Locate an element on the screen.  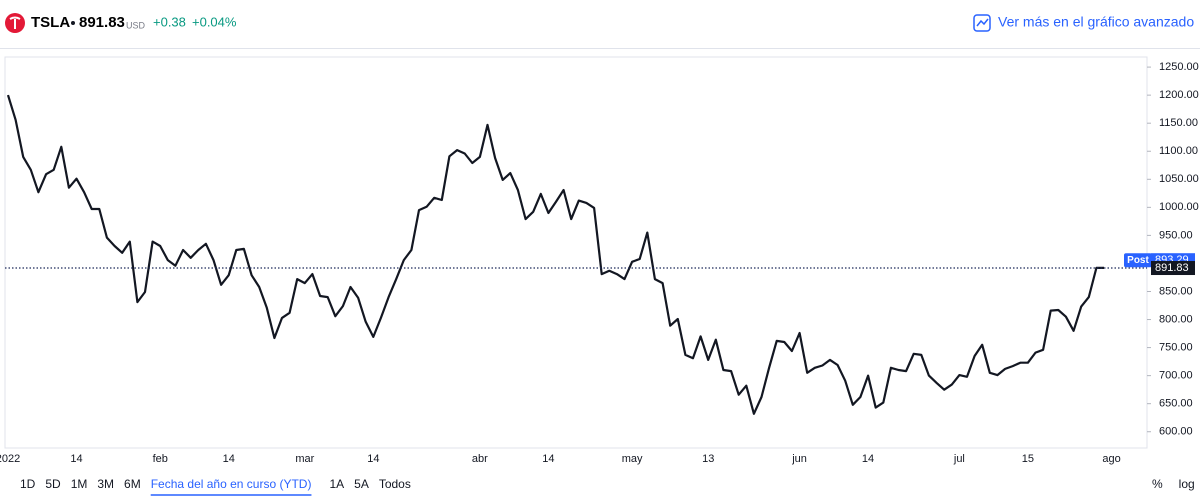
symbol: TSLA is located at coordinates (50, 22).